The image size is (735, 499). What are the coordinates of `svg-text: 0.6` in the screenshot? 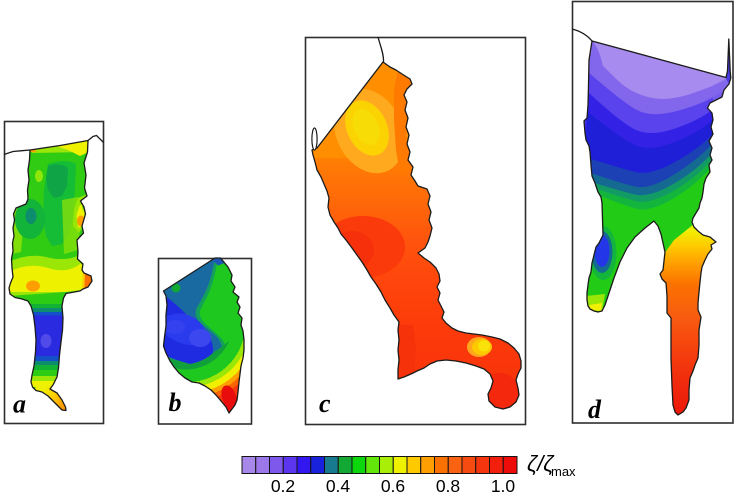 It's located at (393, 486).